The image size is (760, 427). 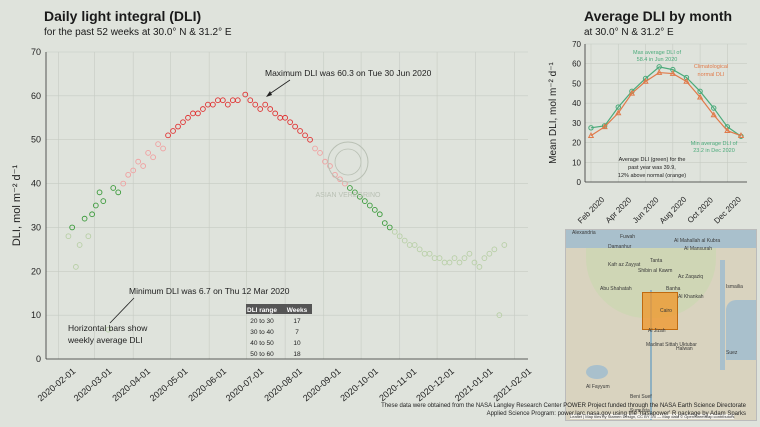 What do you see at coordinates (620, 247) in the screenshot?
I see `map-place-label: Damanhur` at bounding box center [620, 247].